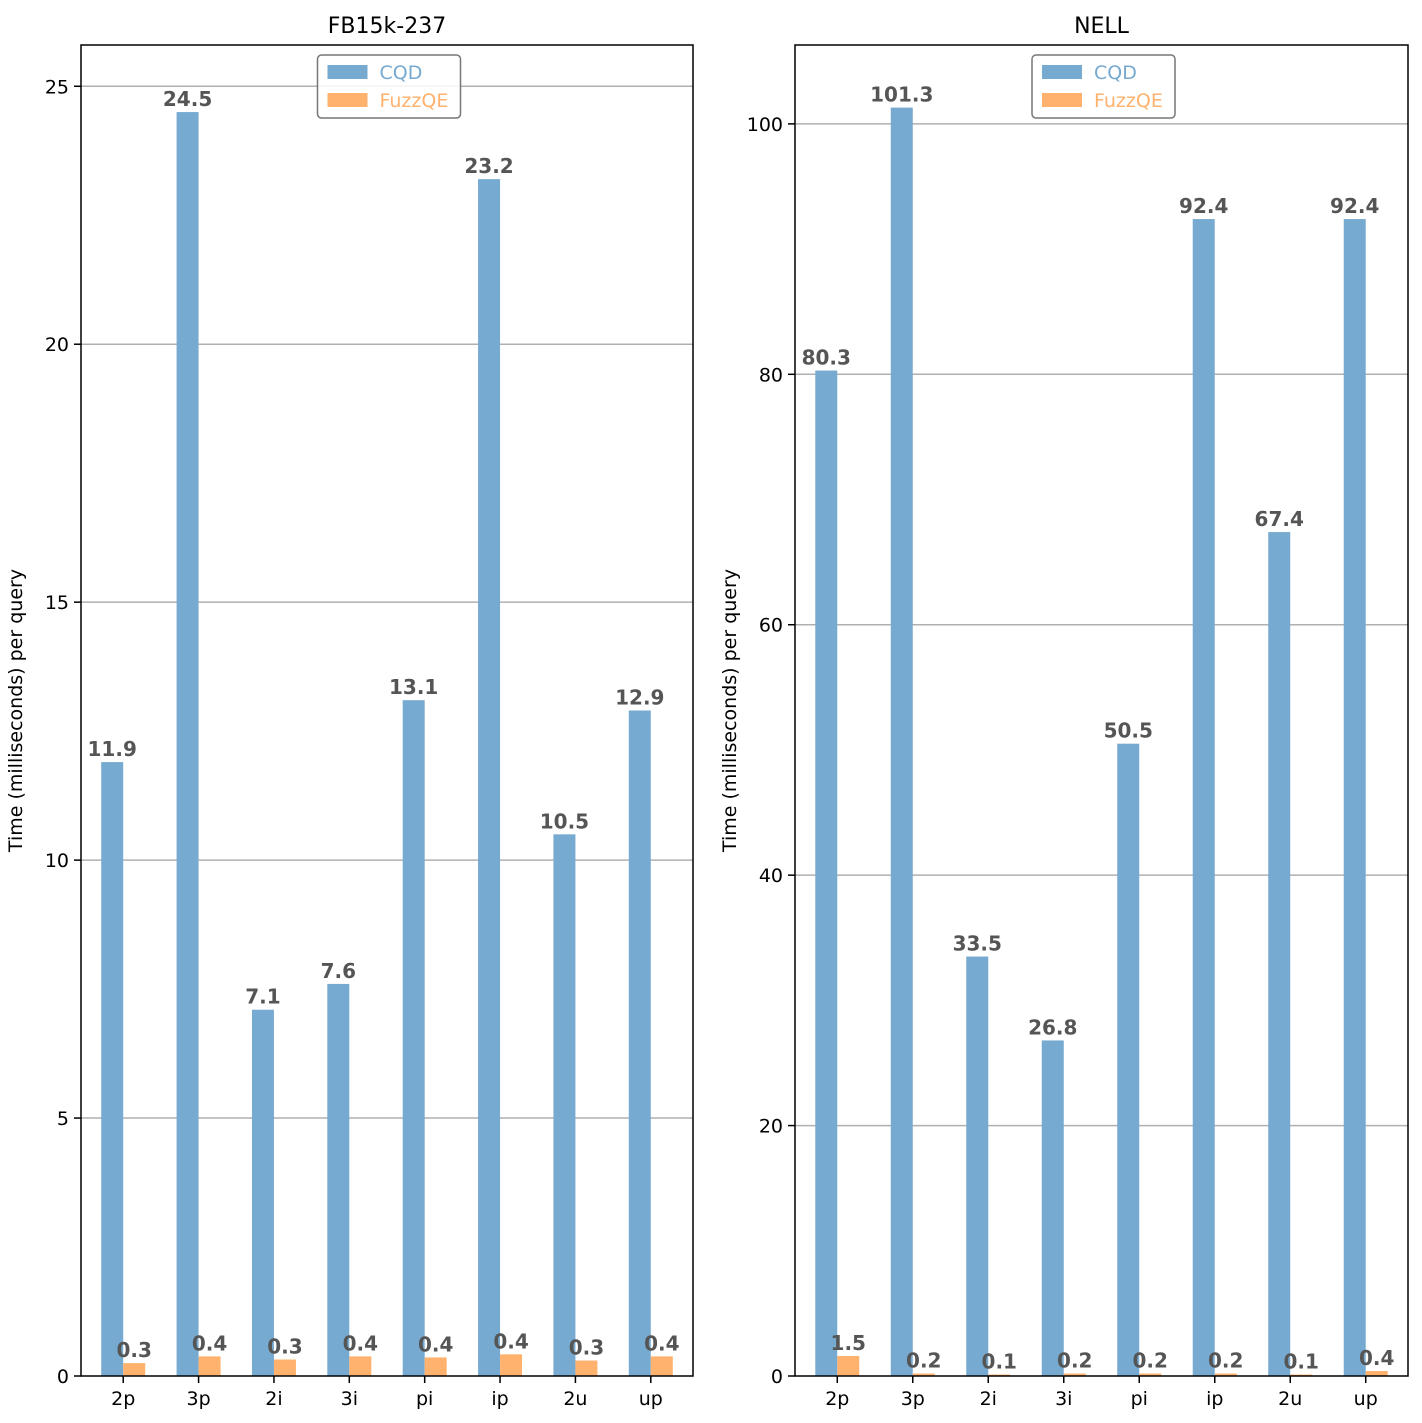  I want to click on data-label: 33.5, so click(977, 944).